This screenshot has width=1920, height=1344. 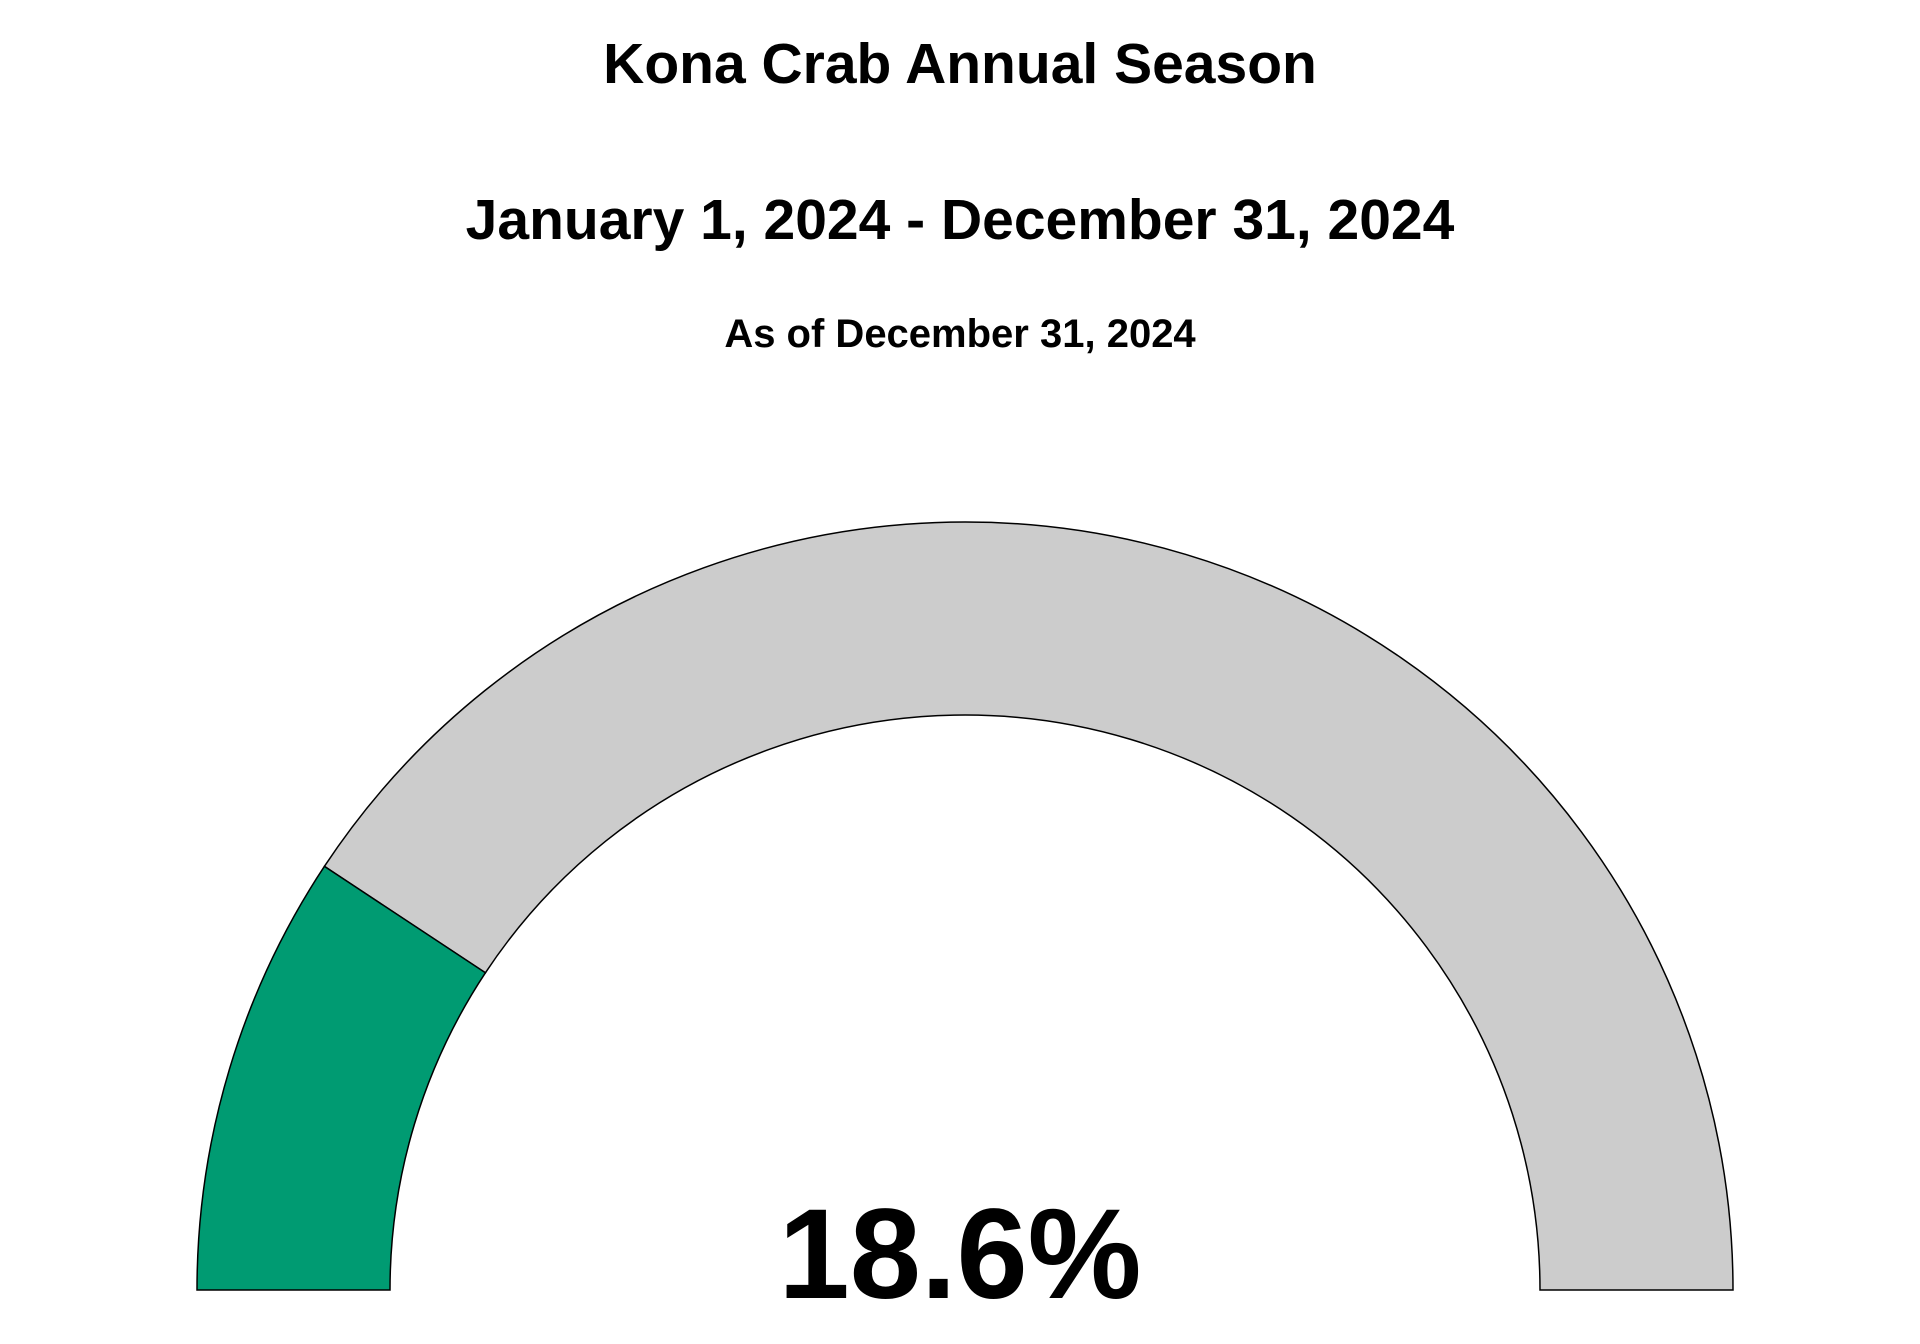 What do you see at coordinates (960, 1254) in the screenshot?
I see `gauge-value-label: 18.6%` at bounding box center [960, 1254].